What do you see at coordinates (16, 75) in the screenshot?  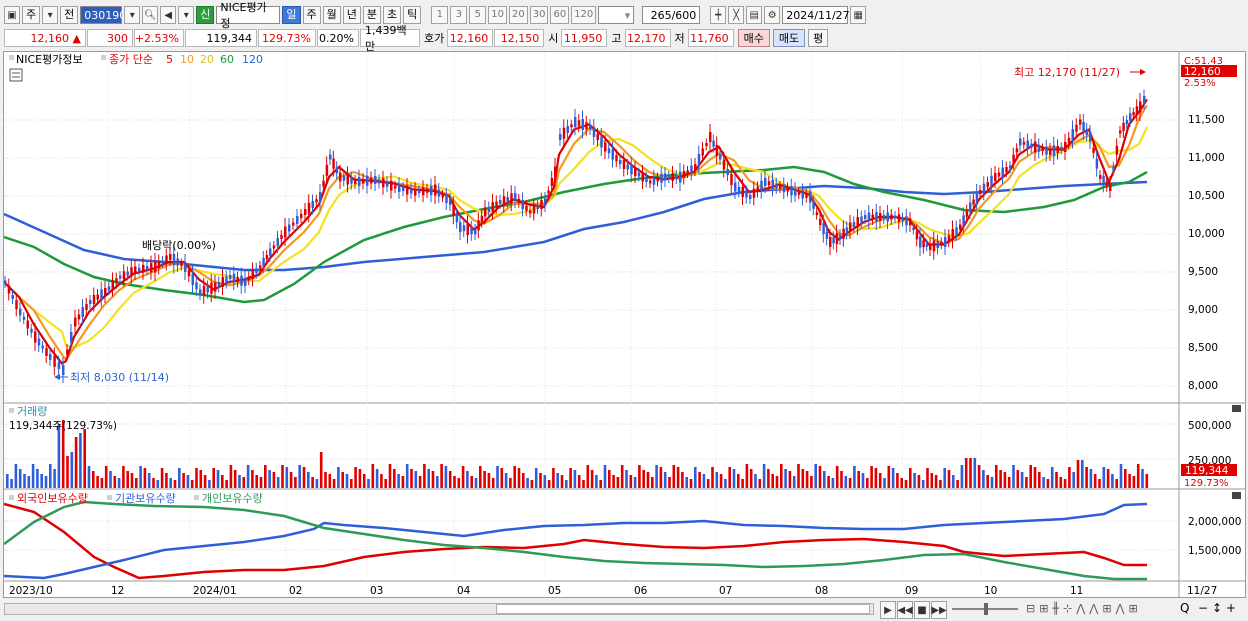 I see `table-toggle-icon` at bounding box center [16, 75].